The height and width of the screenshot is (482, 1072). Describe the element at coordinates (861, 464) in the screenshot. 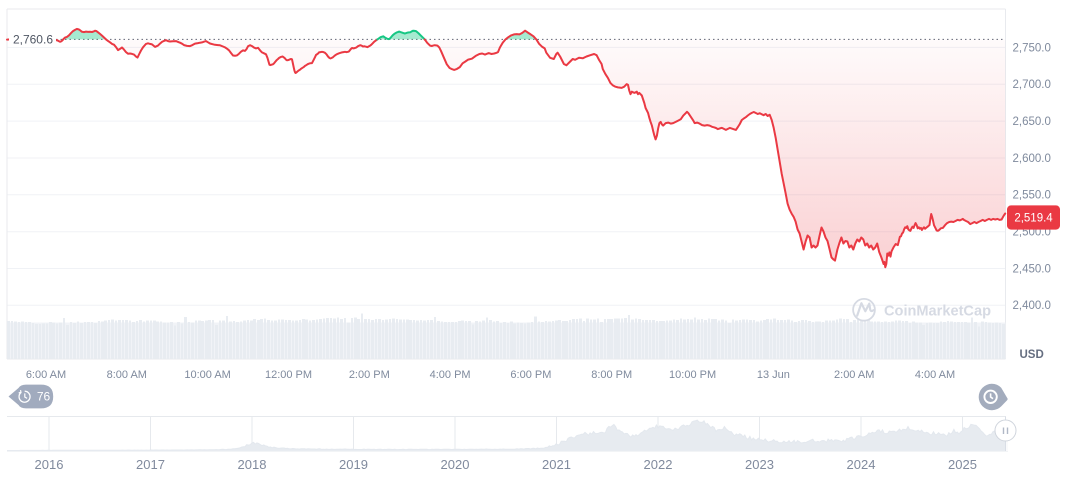

I see `svg-text: 2024` at that location.